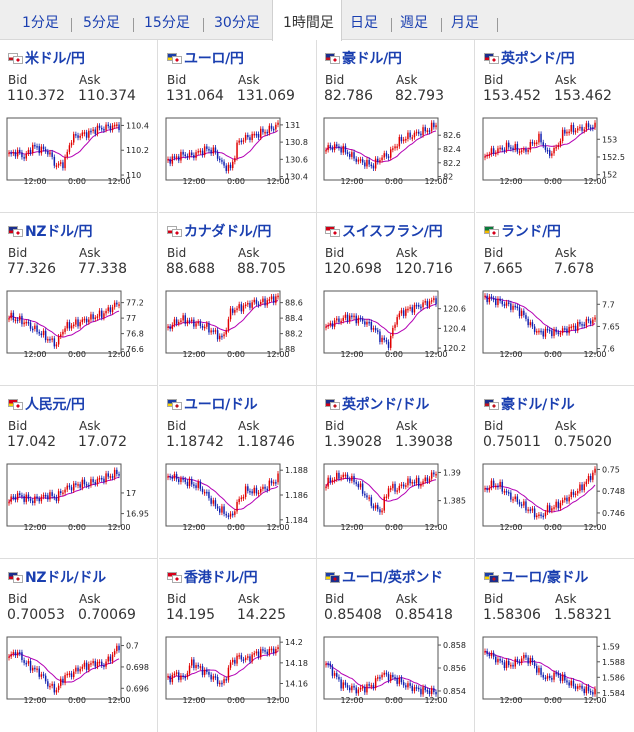 Image resolution: width=634 pixels, height=732 pixels. Describe the element at coordinates (59, 232) in the screenshot. I see `pair-name-link: NZドル/円` at that location.